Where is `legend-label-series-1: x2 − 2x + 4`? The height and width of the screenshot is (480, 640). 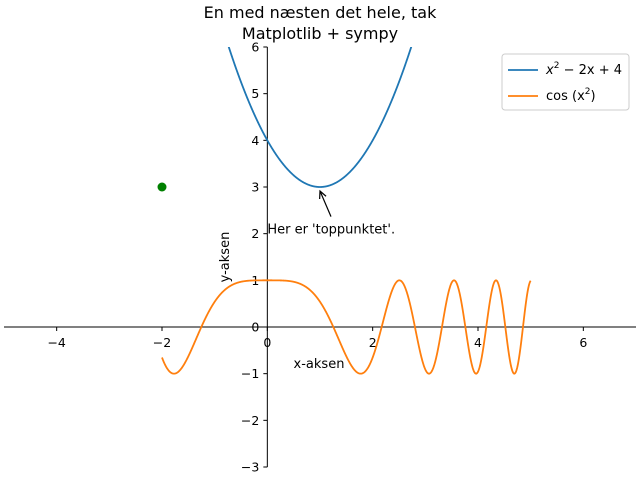 legend-label-series-1: x2 − 2x + 4 is located at coordinates (583, 69).